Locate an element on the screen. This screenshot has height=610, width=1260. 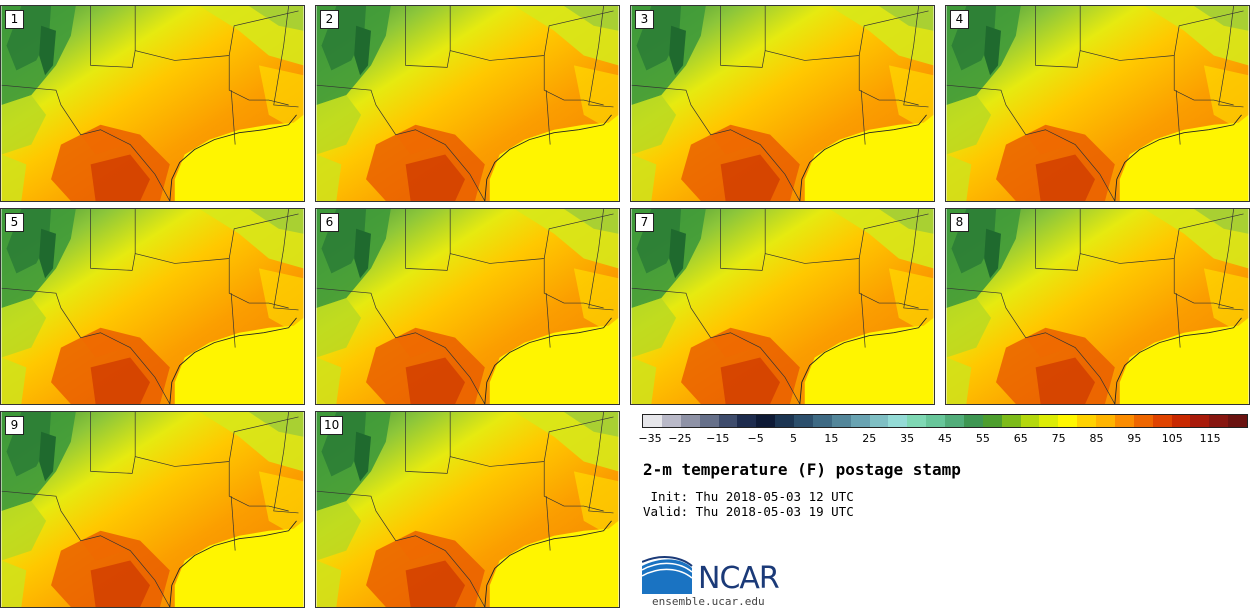
member-label-6: 6 is located at coordinates (329, 222).